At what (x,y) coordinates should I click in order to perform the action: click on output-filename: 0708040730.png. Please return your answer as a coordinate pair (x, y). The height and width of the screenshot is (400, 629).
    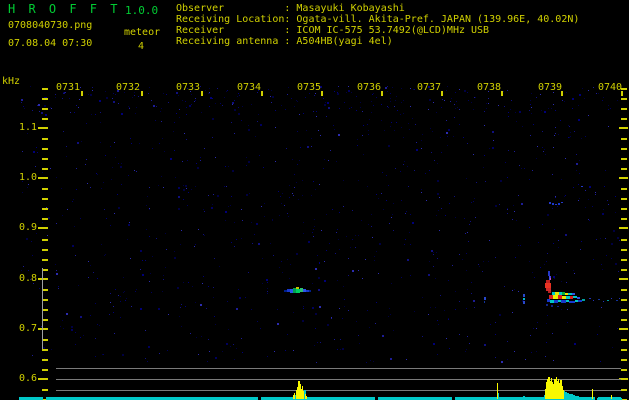
    Looking at the image, I should click on (50, 25).